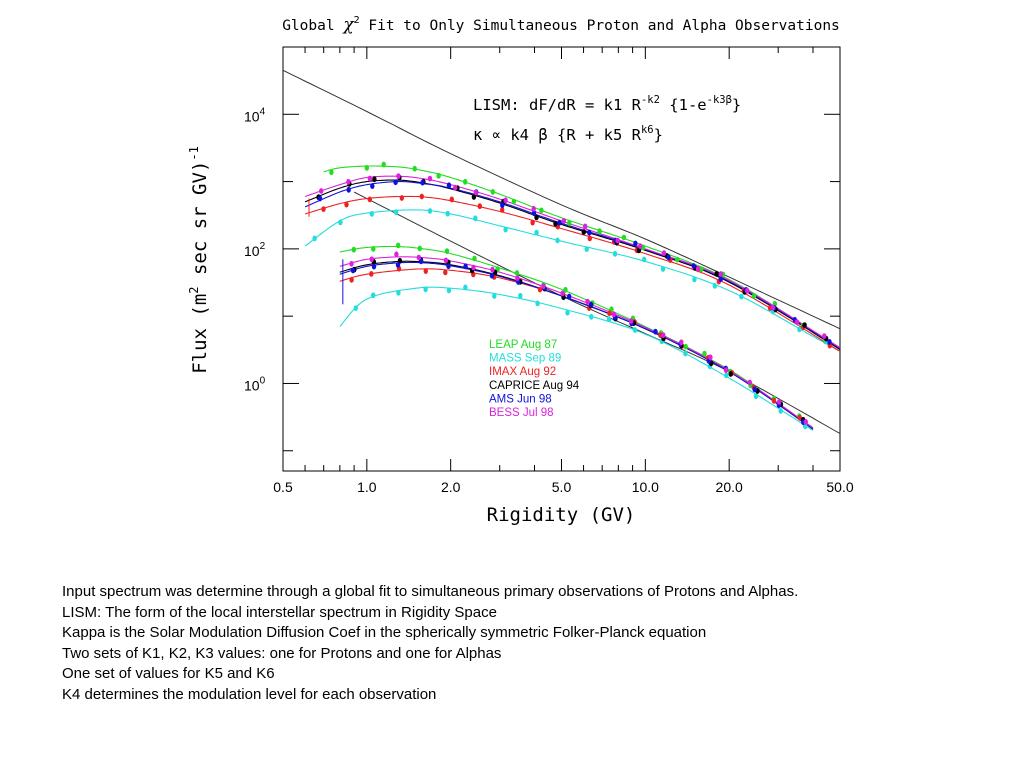  I want to click on formula-part: }, so click(658, 135).